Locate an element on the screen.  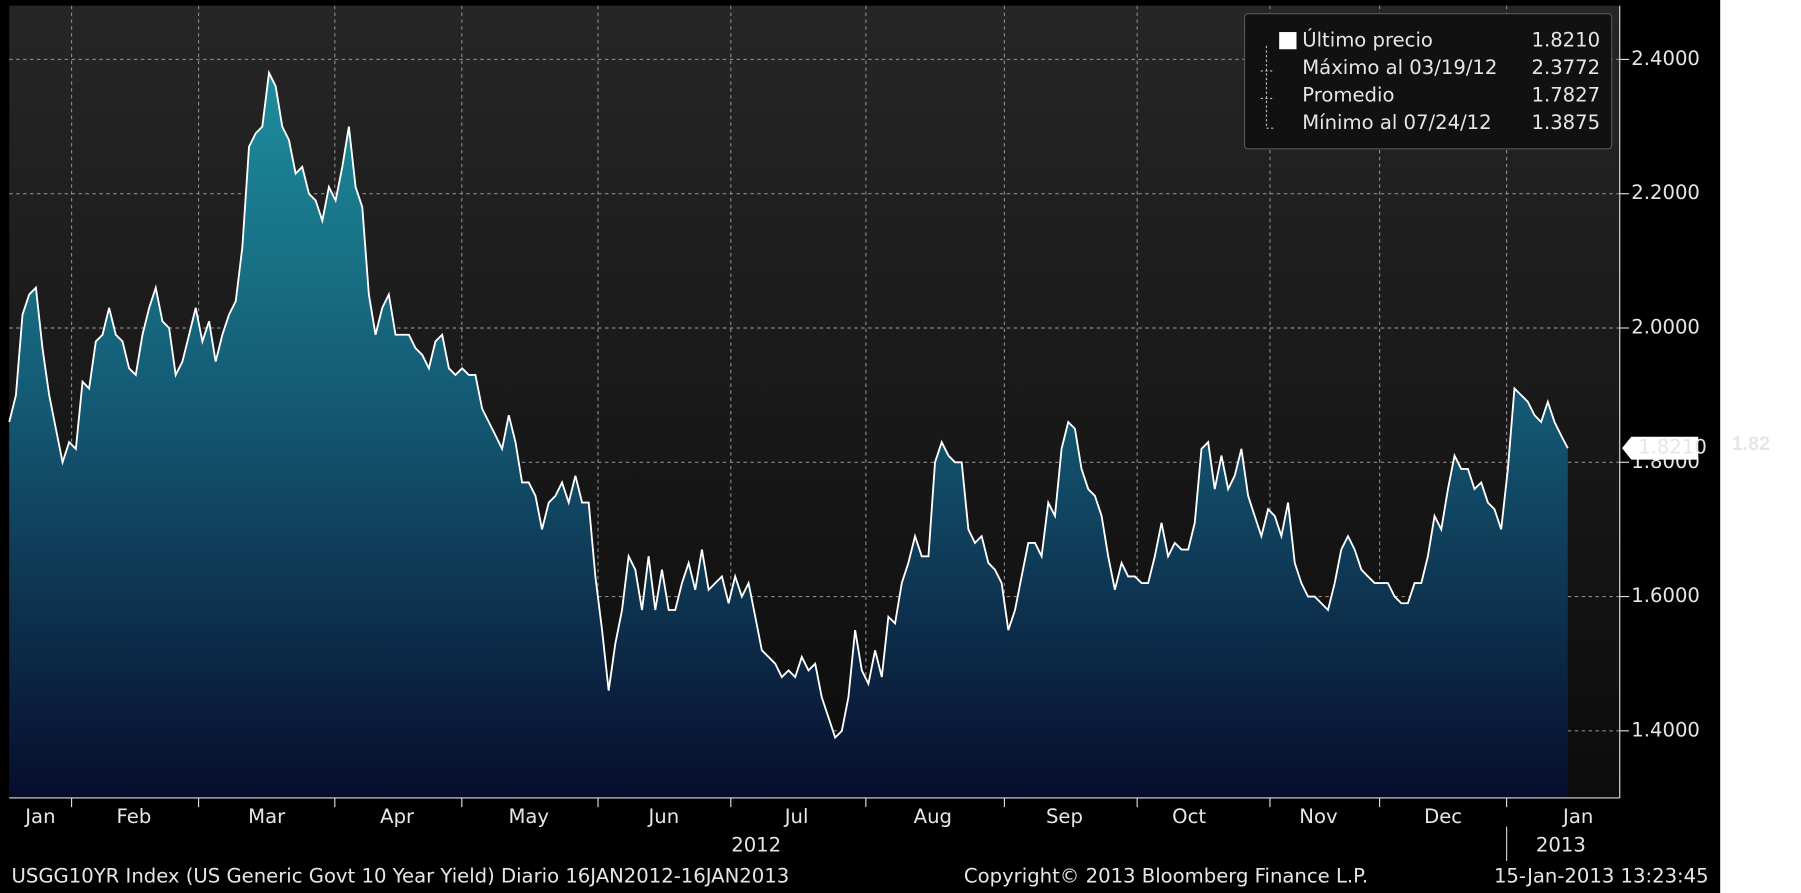
last-label: 1.8210 is located at coordinates (1672, 447).